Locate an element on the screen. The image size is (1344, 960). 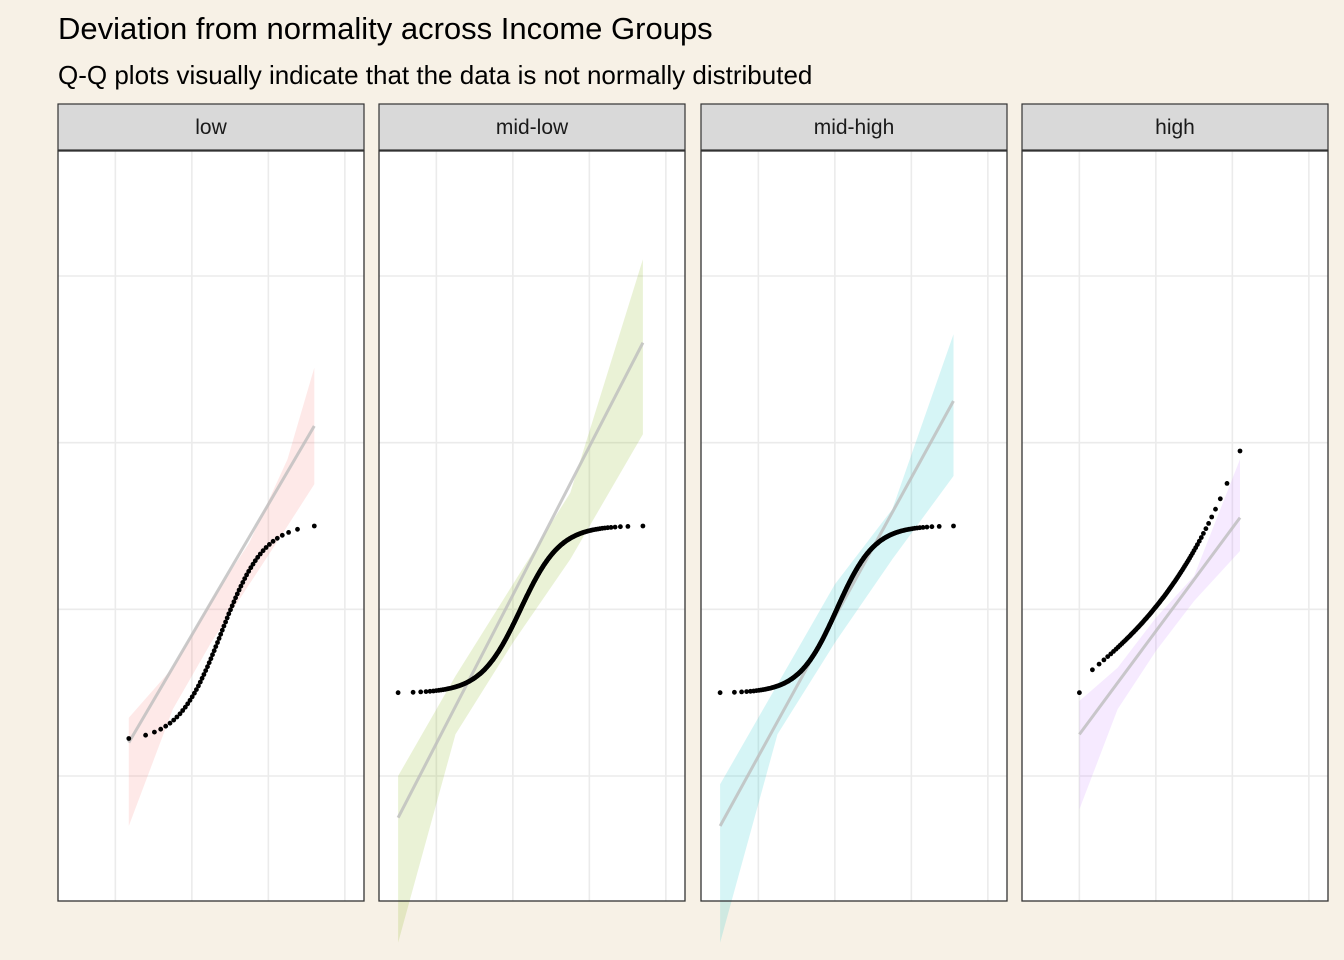
facet-strip-label: low is located at coordinates (211, 127).